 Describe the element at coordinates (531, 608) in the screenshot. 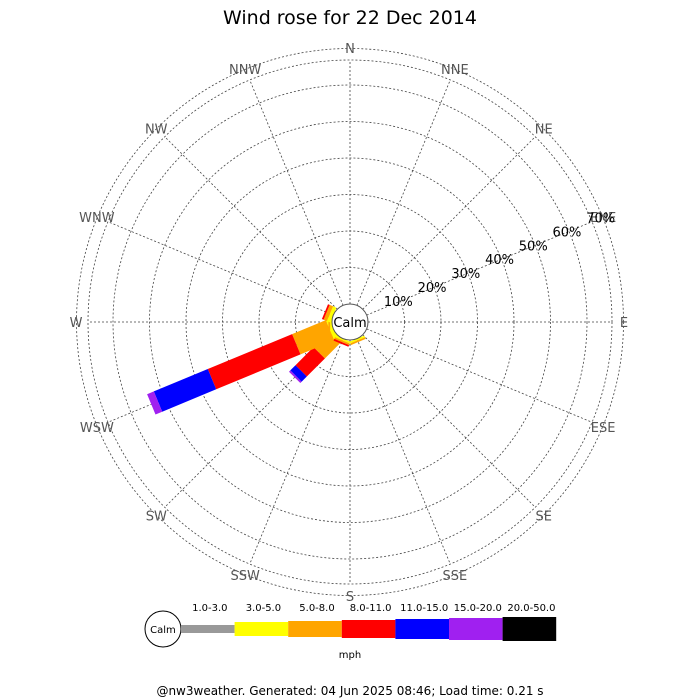

I see `legend-label-20.0-50.0: 20.0-50.0` at that location.